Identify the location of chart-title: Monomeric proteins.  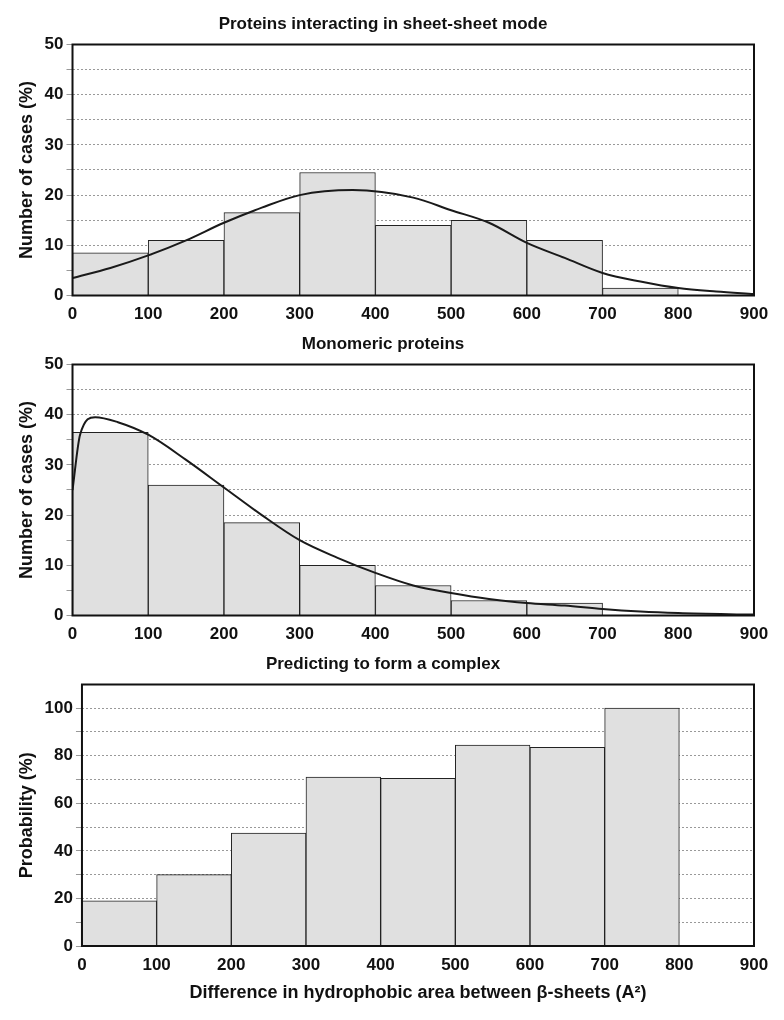
(383, 343).